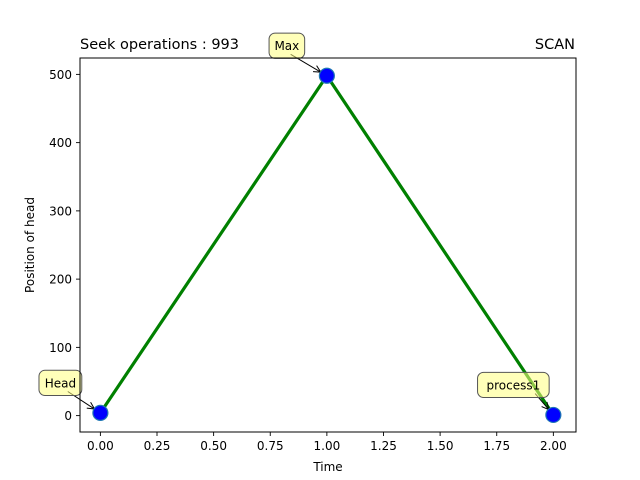 This screenshot has height=480, width=640. Describe the element at coordinates (553, 446) in the screenshot. I see `x-tick-label: 2.00` at that location.